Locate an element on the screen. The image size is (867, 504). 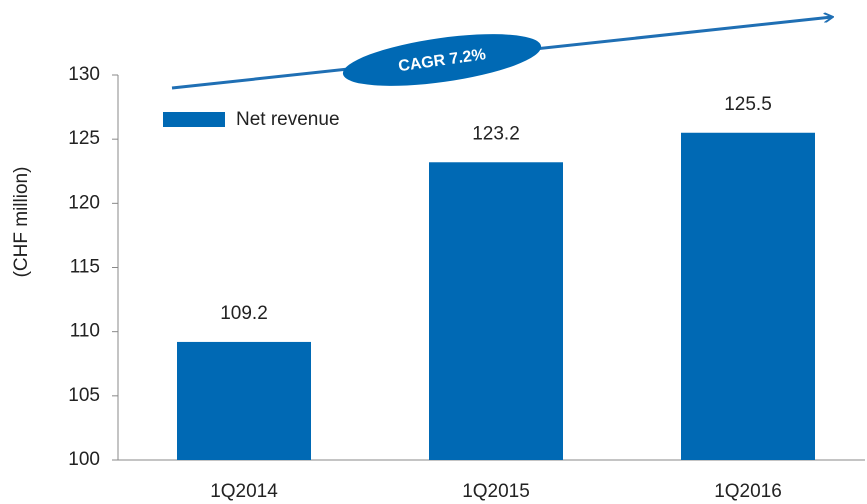
cagr-badge: CAGR 7.2% is located at coordinates (442, 60).